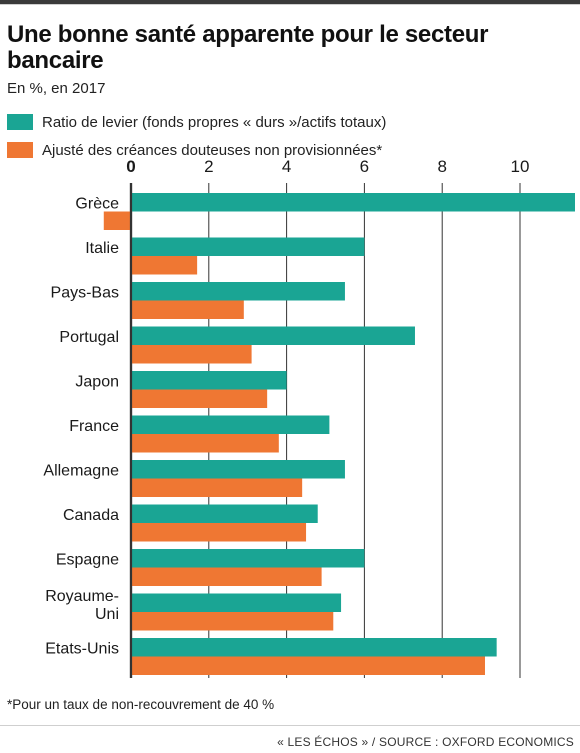 Image resolution: width=580 pixels, height=753 pixels. I want to click on category-label: Japon, so click(97, 381).